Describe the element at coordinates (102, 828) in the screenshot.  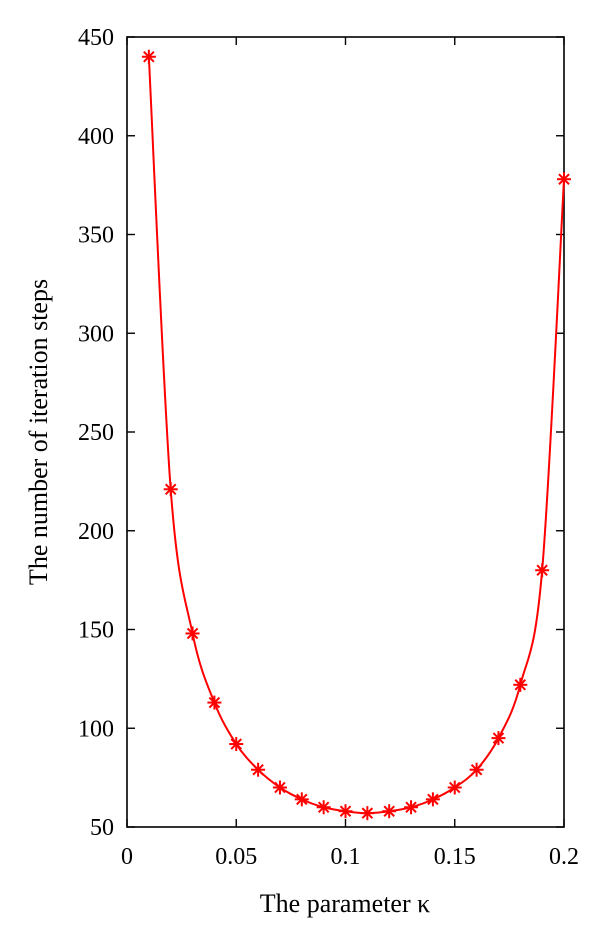
I see `y-tick-label: 50` at that location.